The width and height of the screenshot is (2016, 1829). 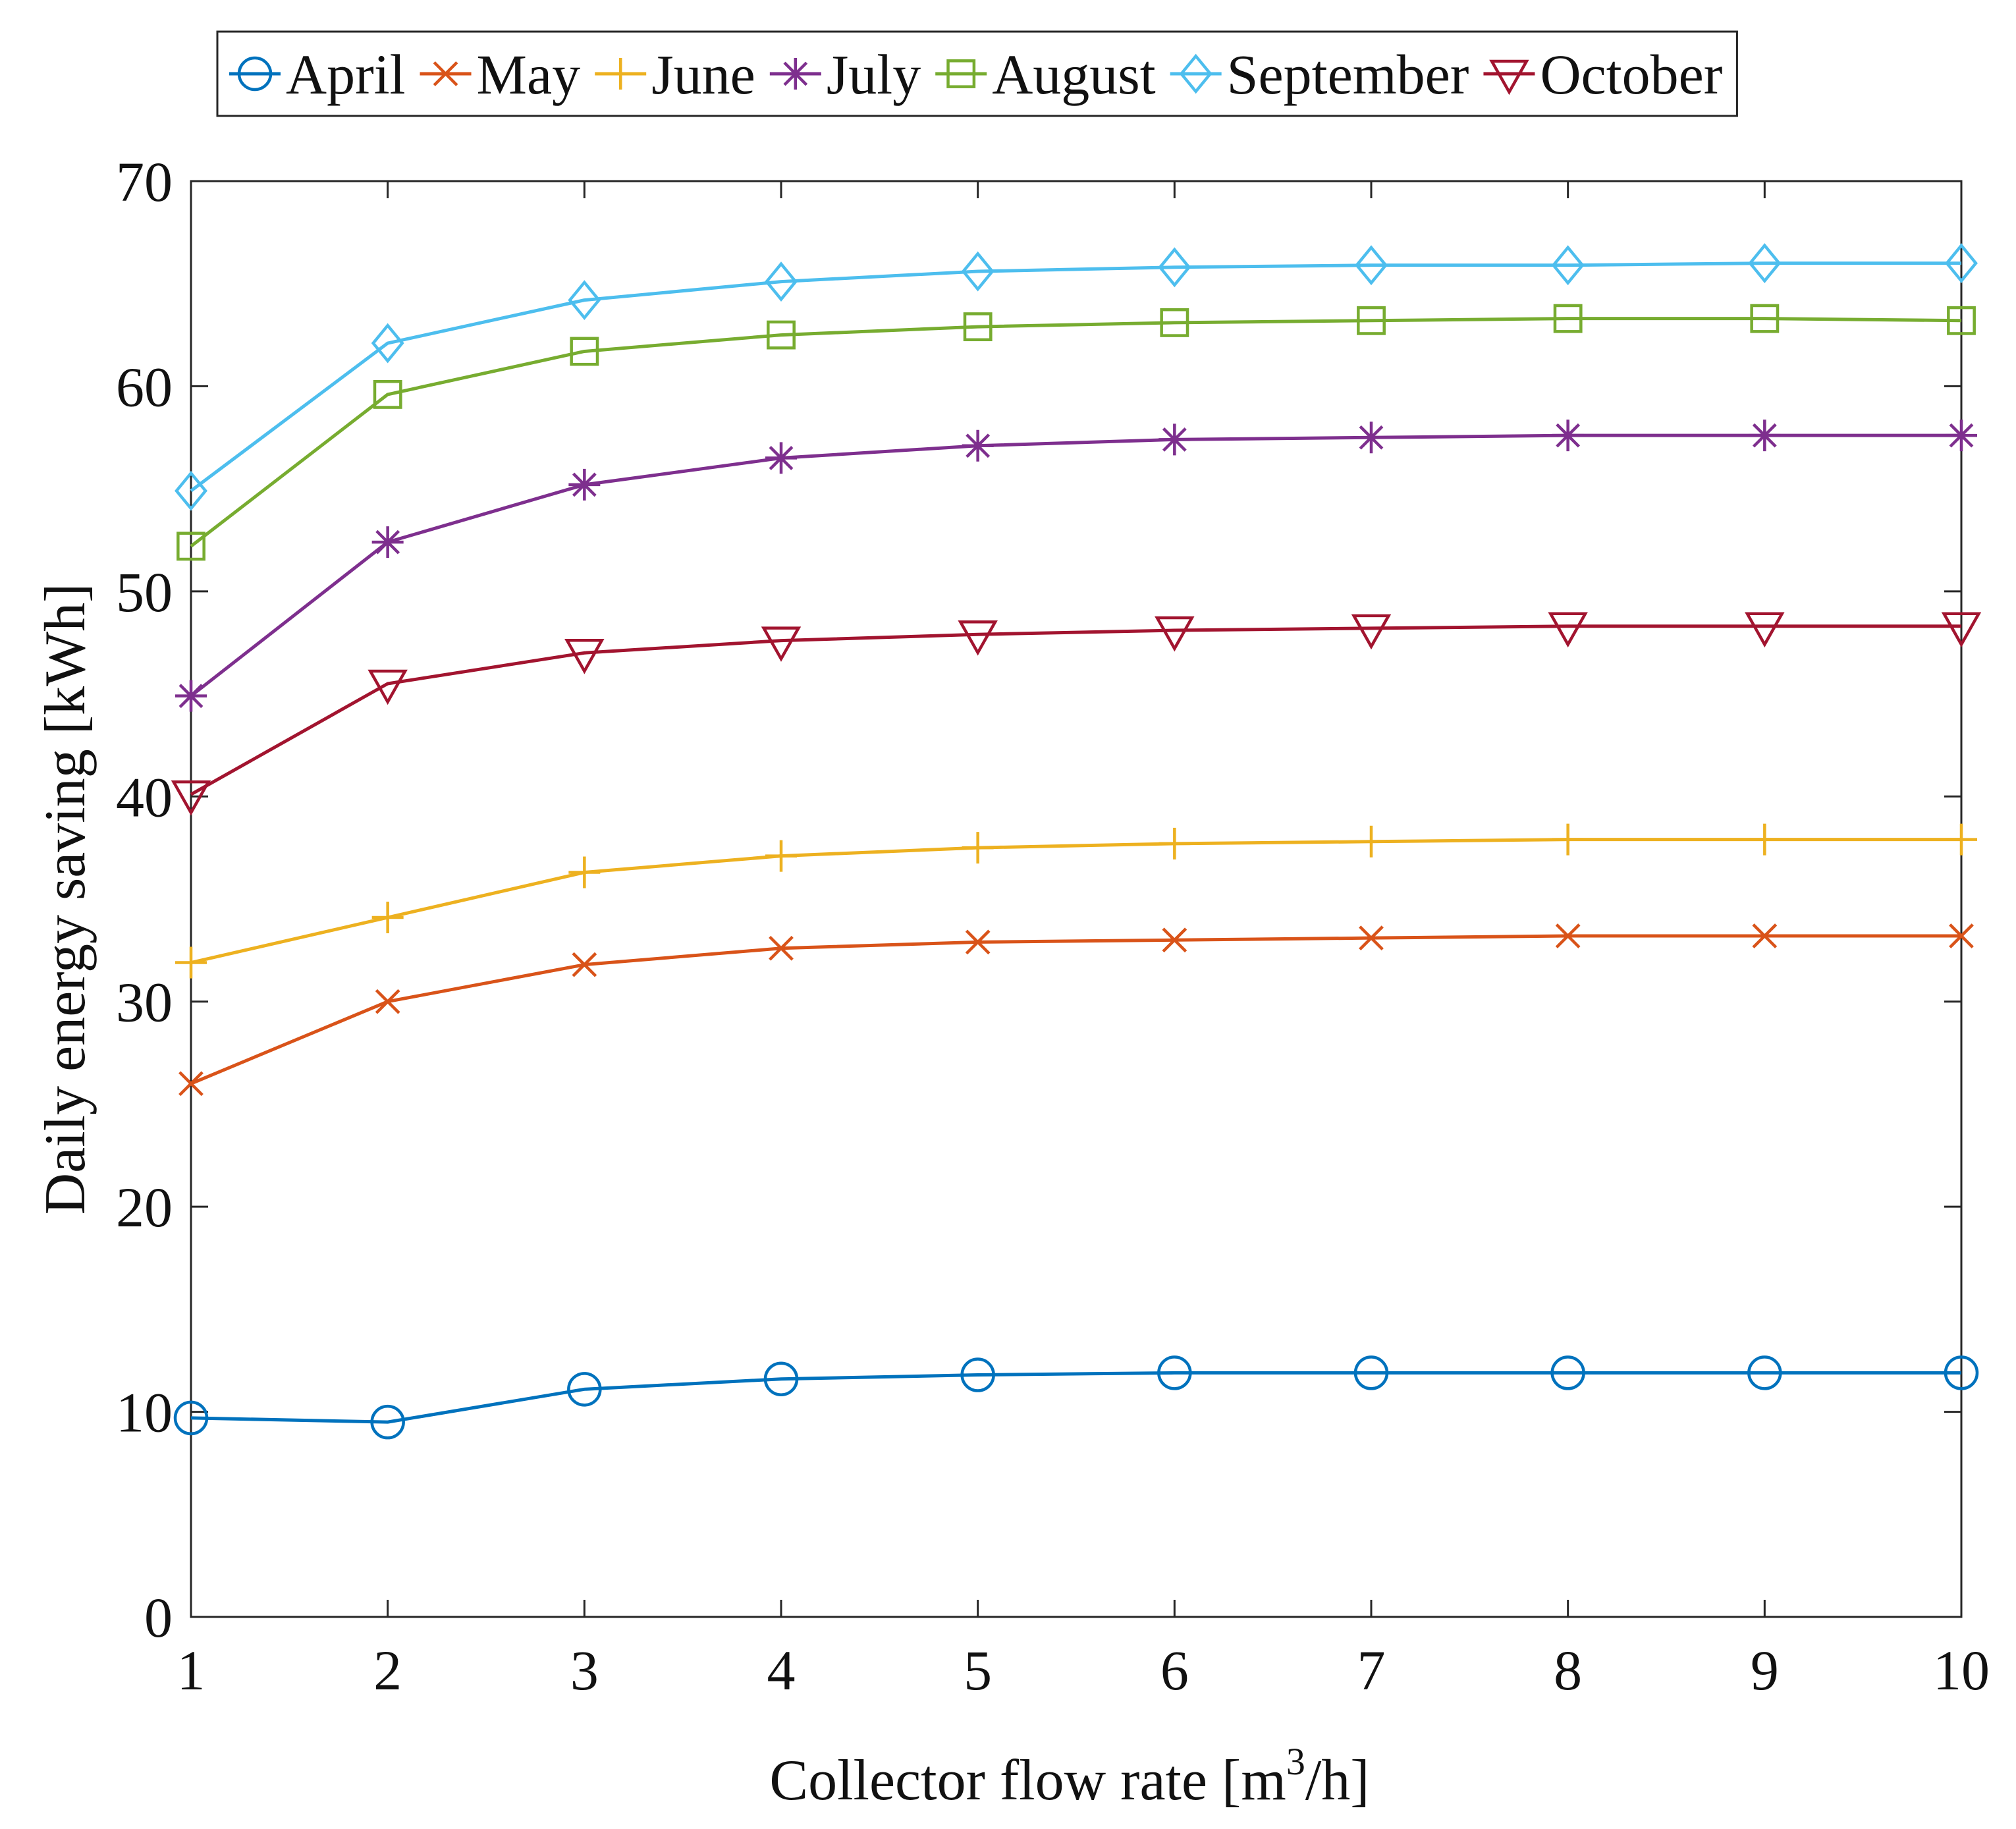 What do you see at coordinates (1568, 1670) in the screenshot?
I see `x-tick-label: 8` at bounding box center [1568, 1670].